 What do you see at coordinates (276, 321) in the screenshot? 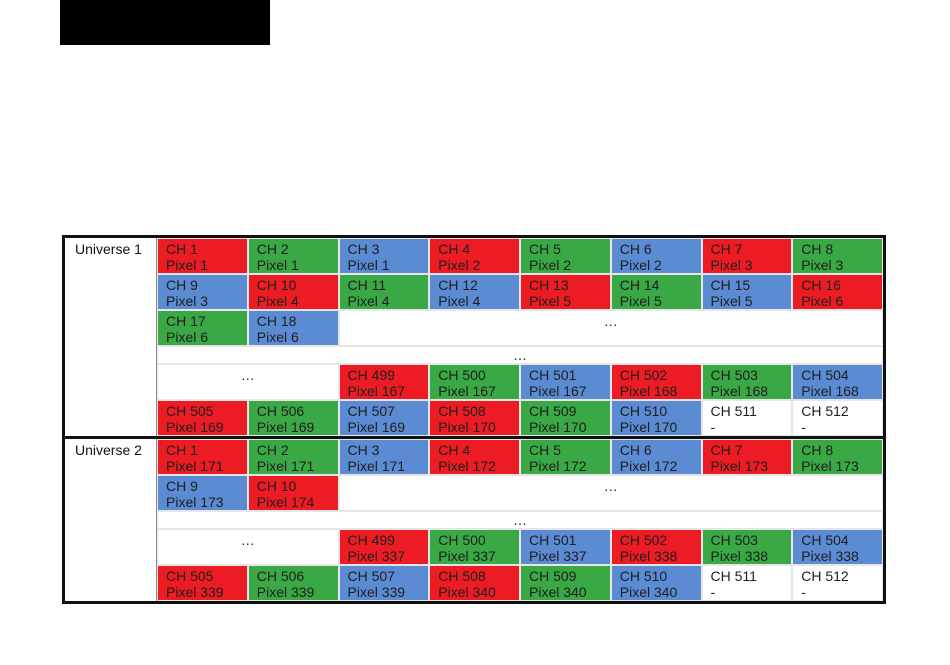
I see `channel-text: CH 18` at bounding box center [276, 321].